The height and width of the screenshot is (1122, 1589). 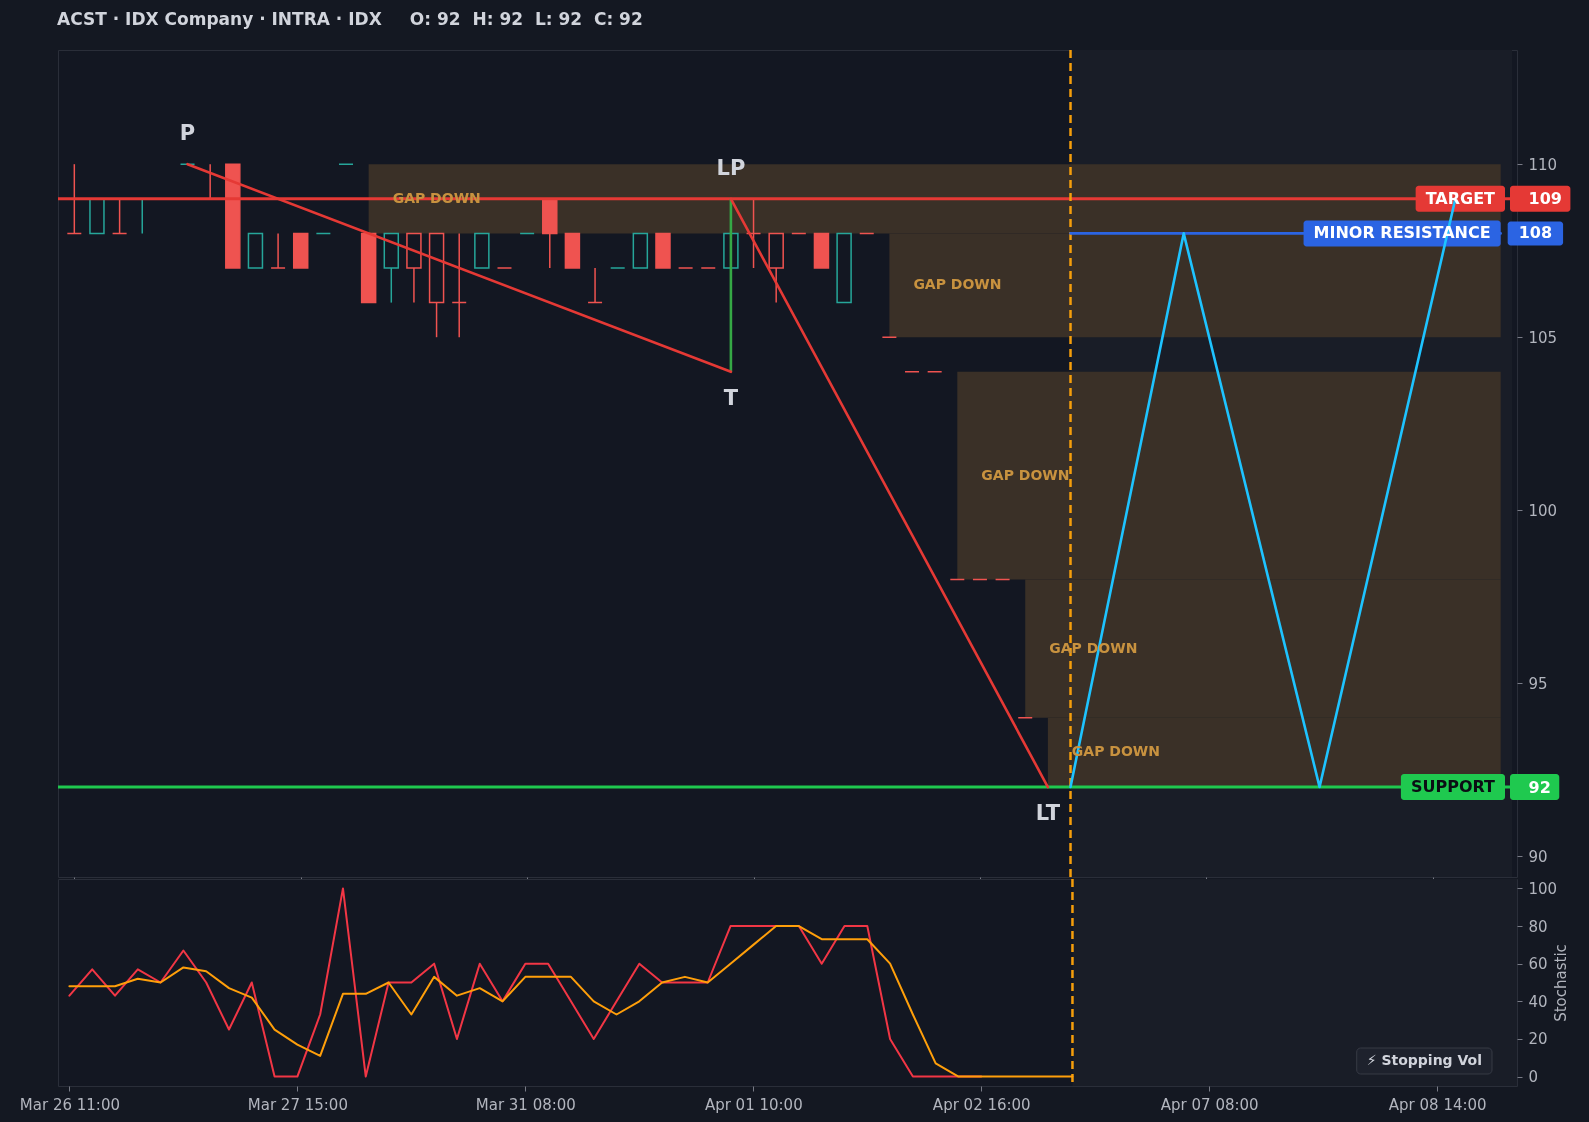 I want to click on y-tick-label: 80, so click(x=1538, y=926).